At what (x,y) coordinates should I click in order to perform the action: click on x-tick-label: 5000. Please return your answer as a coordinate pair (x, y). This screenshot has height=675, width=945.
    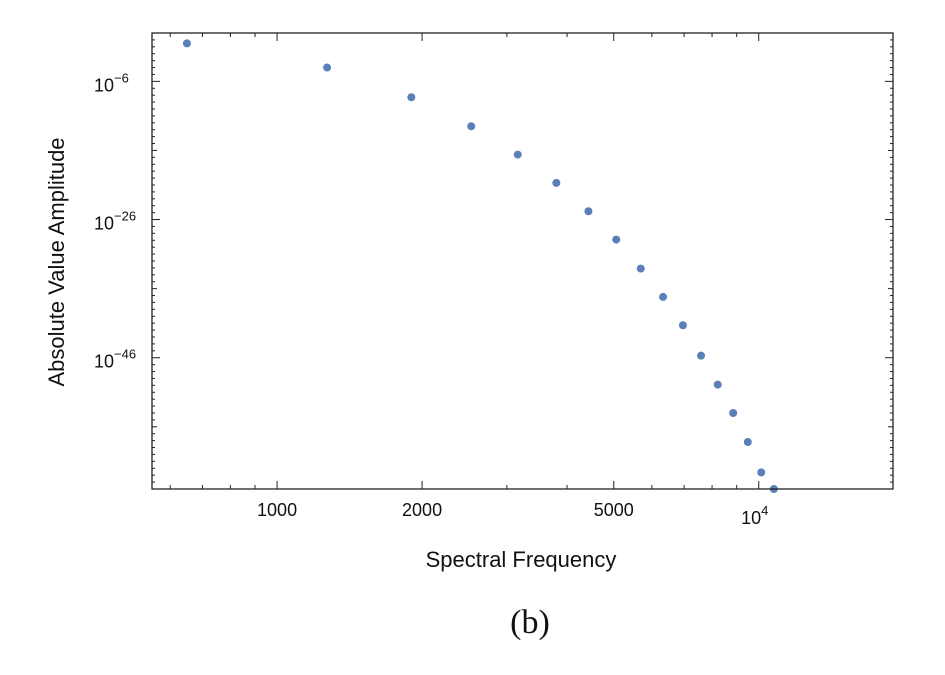
    Looking at the image, I should click on (614, 510).